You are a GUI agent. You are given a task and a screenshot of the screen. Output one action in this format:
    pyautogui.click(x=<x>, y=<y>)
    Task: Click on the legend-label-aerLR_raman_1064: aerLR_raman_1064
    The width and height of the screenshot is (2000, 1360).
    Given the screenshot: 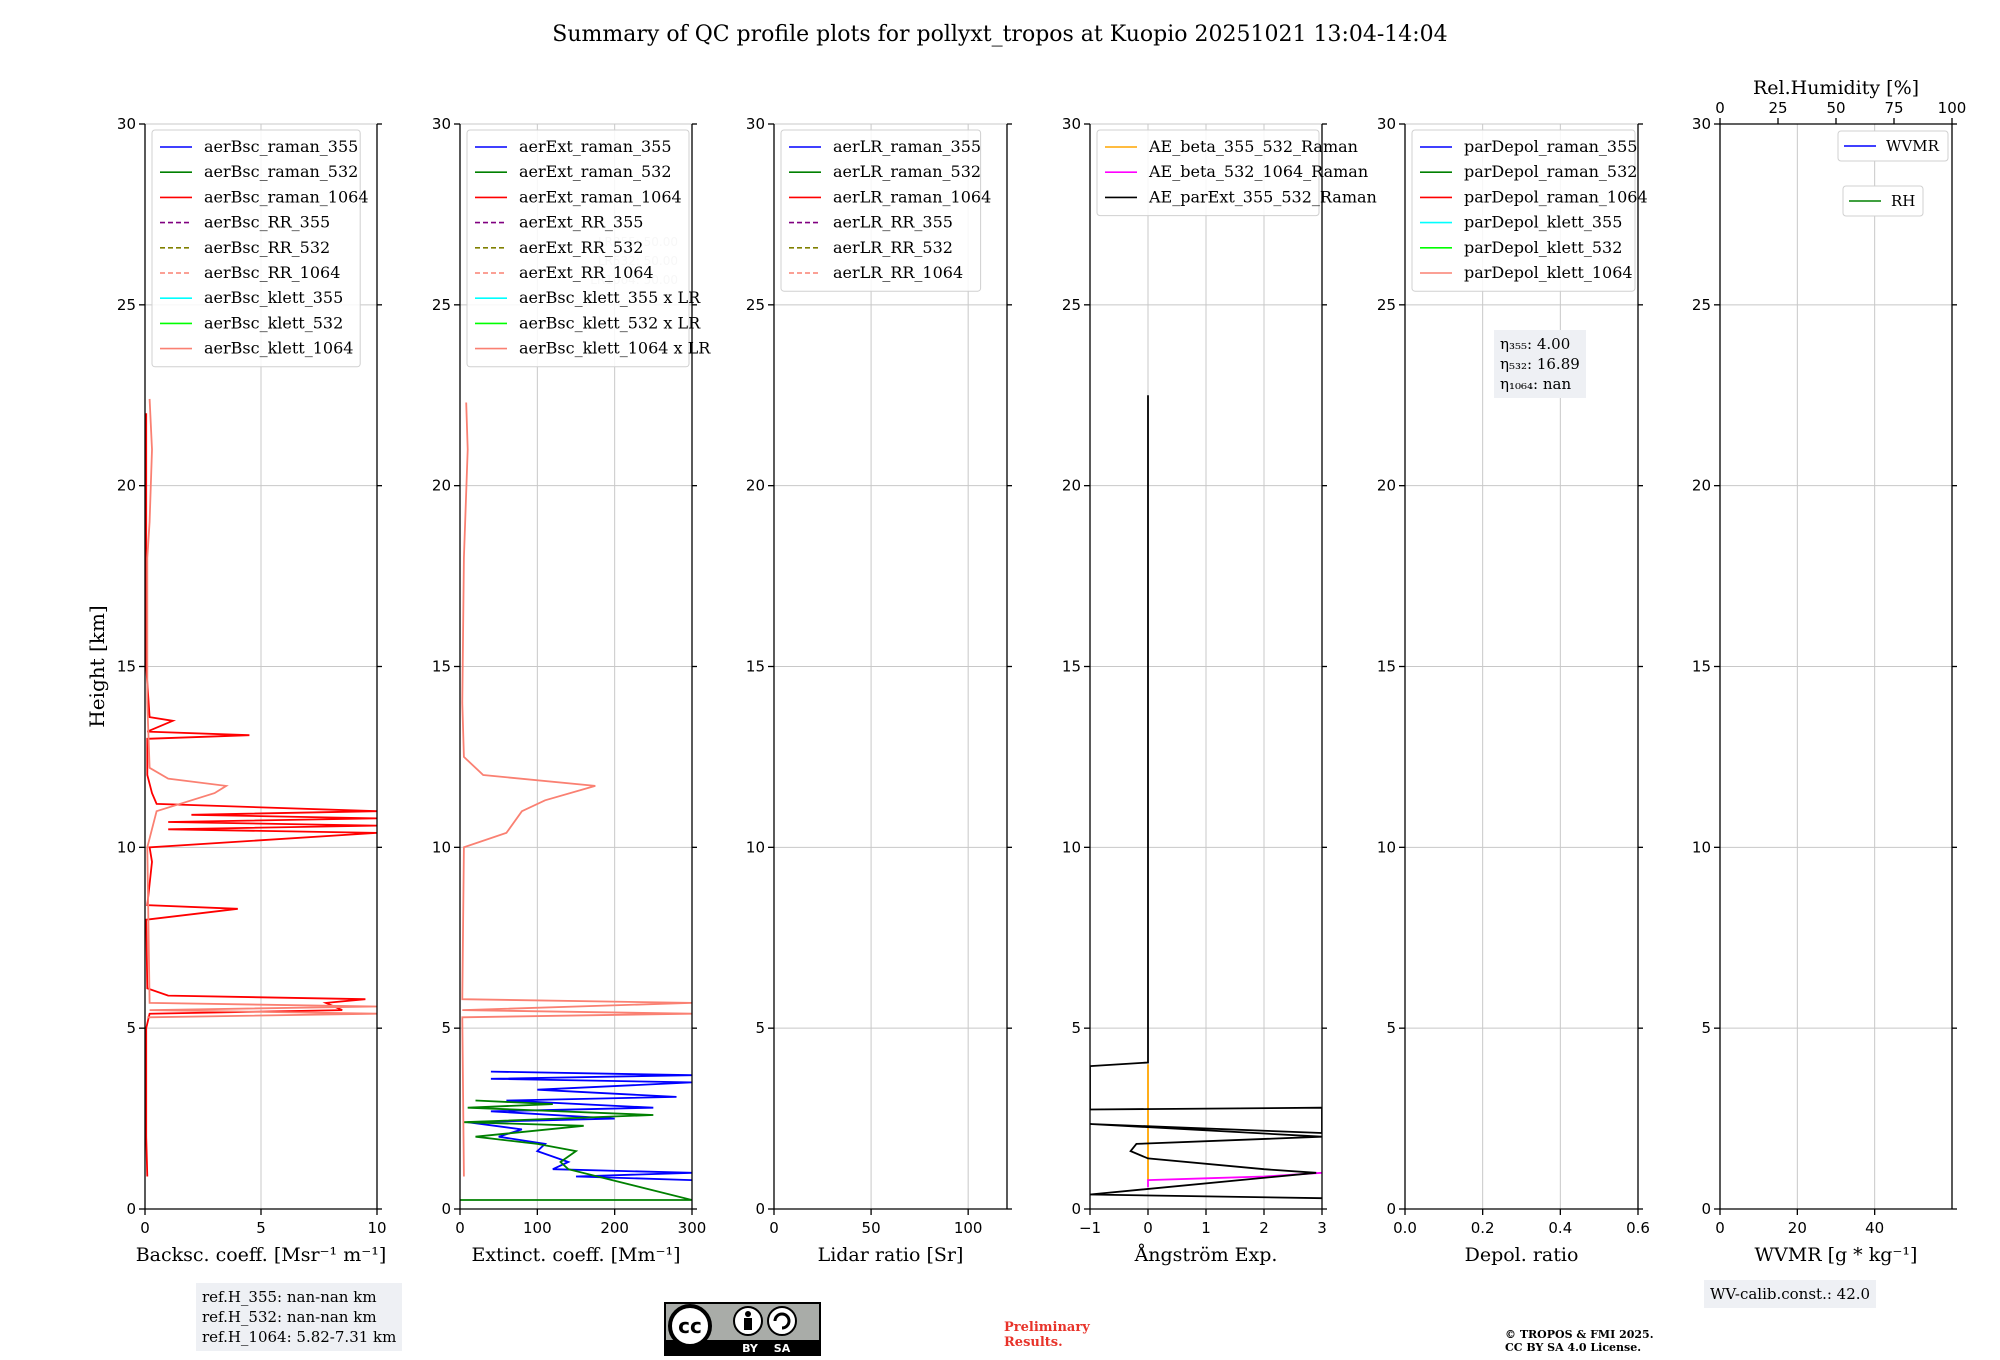 What is the action you would take?
    pyautogui.click(x=912, y=196)
    